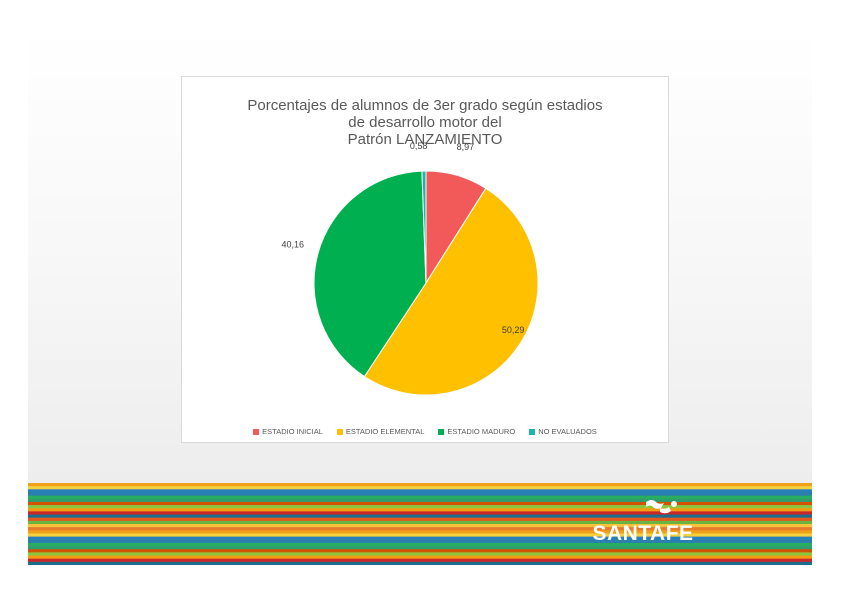 Image resolution: width=842 pixels, height=595 pixels. I want to click on legend-item-inicial: ESTADIO INICIAL, so click(288, 431).